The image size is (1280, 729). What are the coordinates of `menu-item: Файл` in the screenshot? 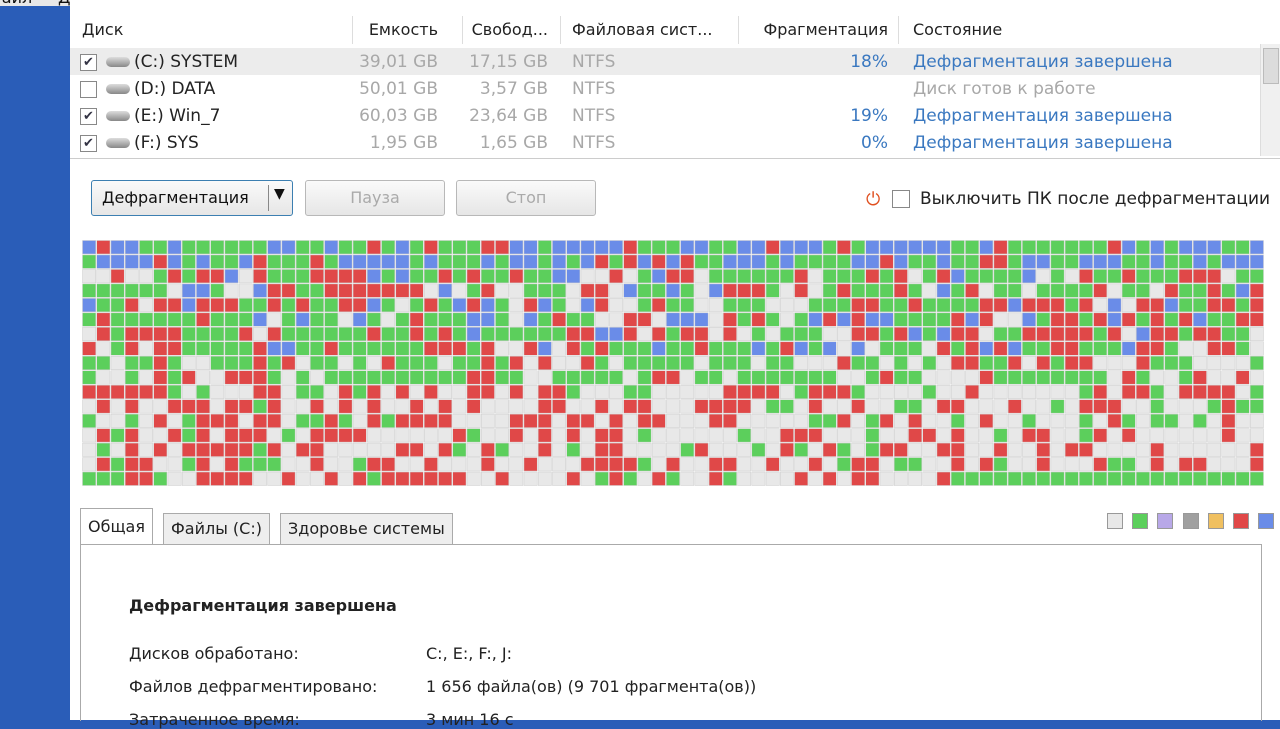 It's located at (16, 3).